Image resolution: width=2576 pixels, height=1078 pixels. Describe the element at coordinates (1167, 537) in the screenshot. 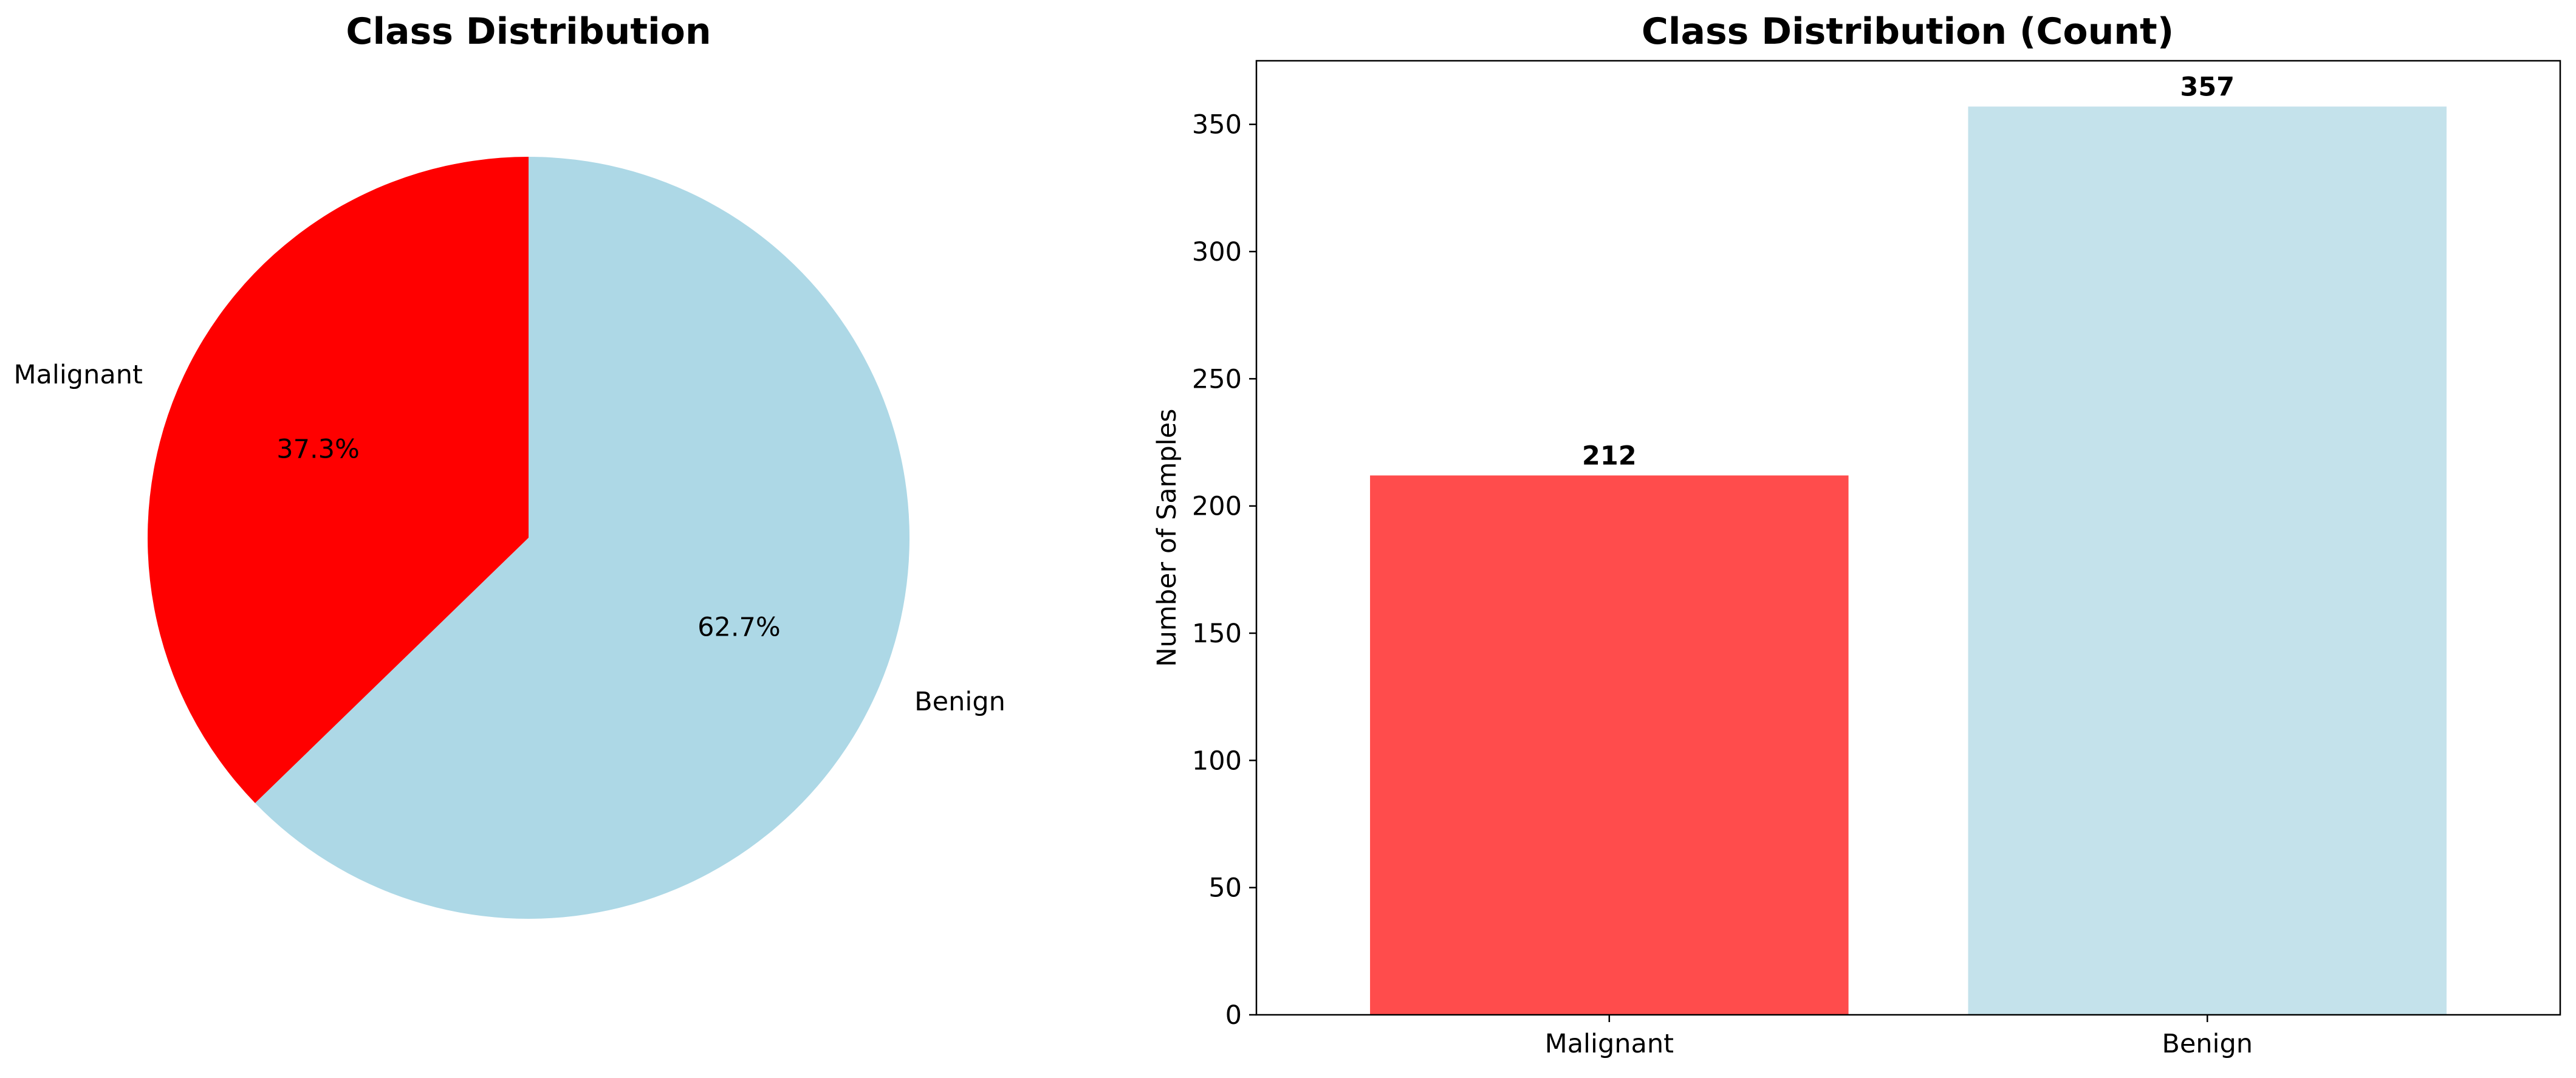

I see `y-axis-label: Number of Samples` at that location.